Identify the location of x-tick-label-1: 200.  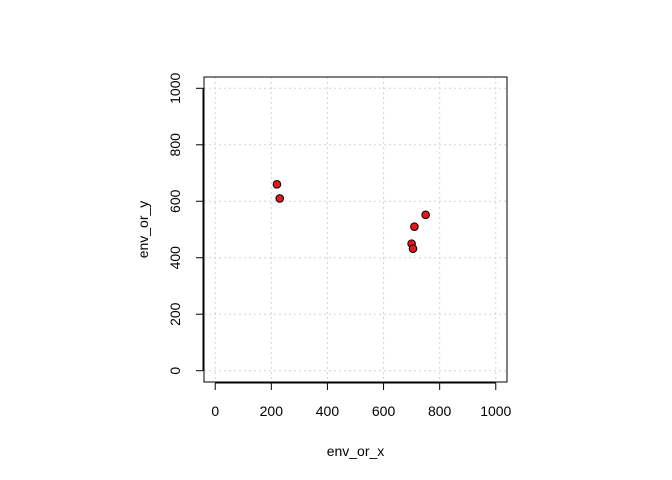
(272, 411).